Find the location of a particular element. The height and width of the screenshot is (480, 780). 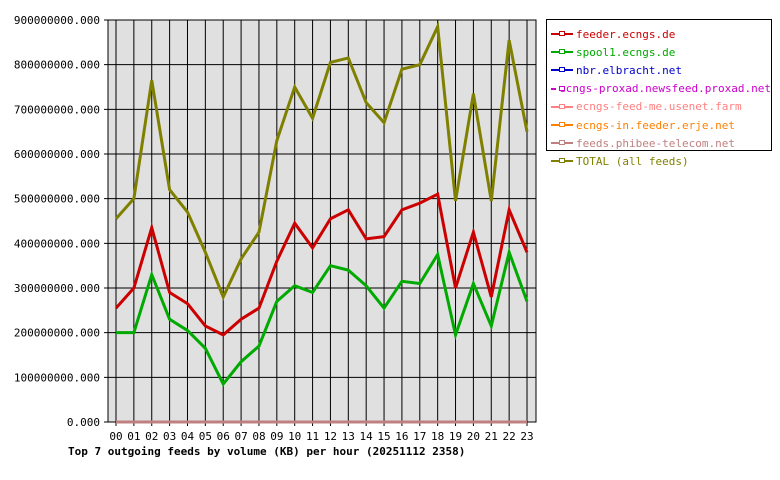

legend-item: feeder.ecngs.de is located at coordinates (661, 34).